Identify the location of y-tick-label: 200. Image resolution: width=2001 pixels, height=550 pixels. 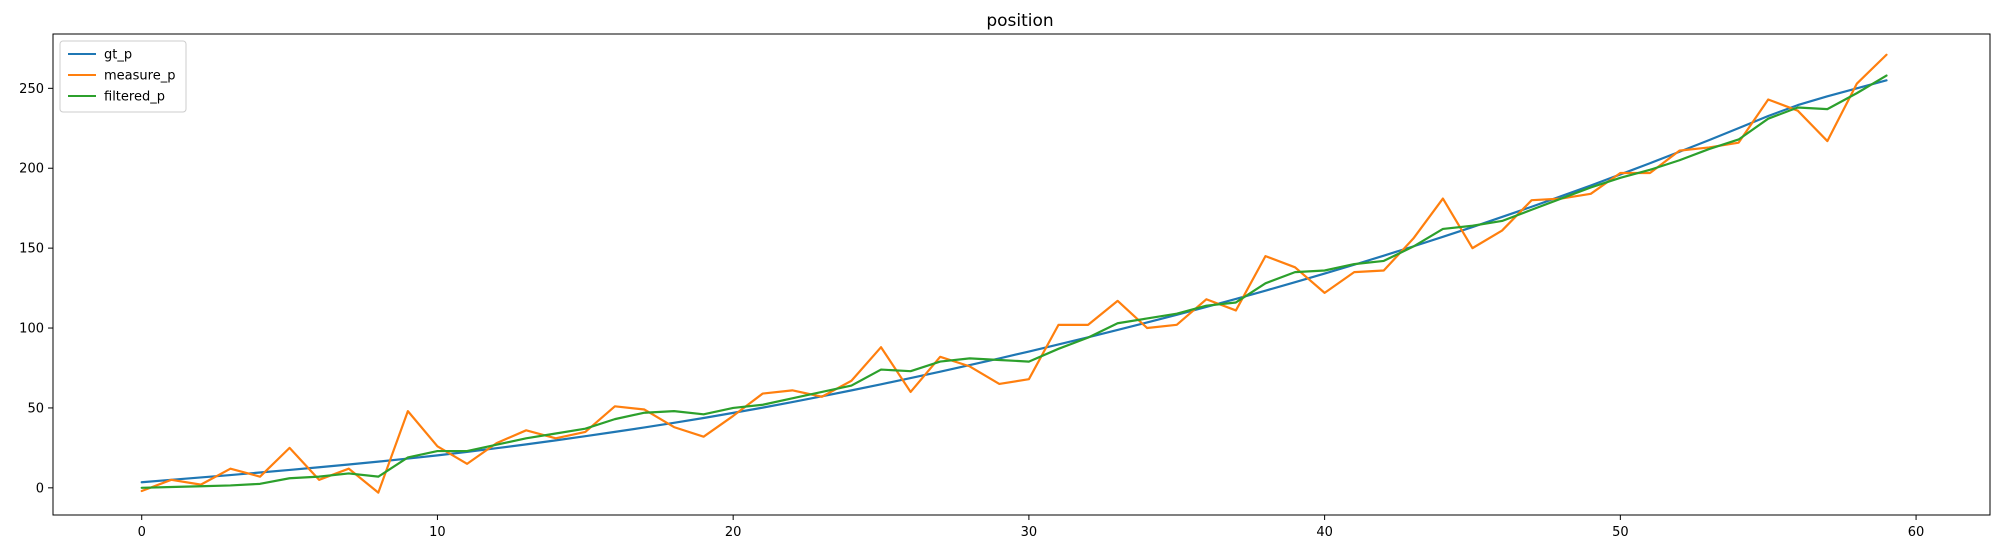
(31, 169).